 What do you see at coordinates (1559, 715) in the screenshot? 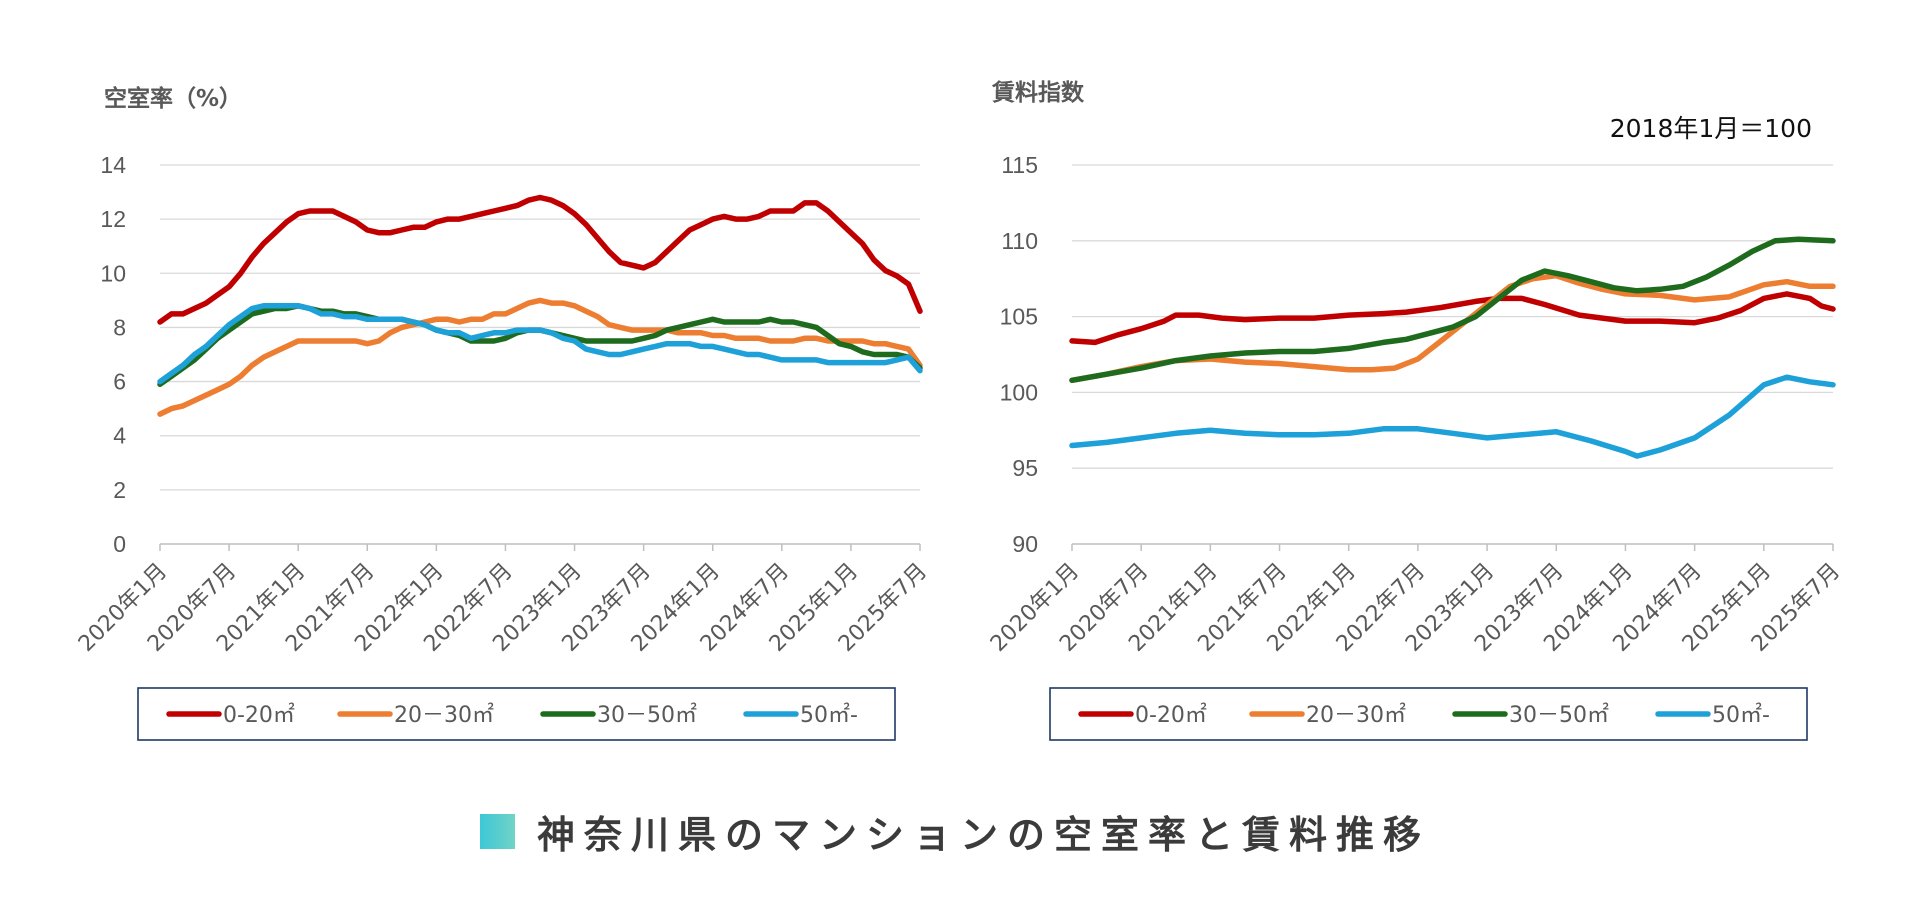
I see `rent-legend-label-30-50: 30－50㎡` at bounding box center [1559, 715].